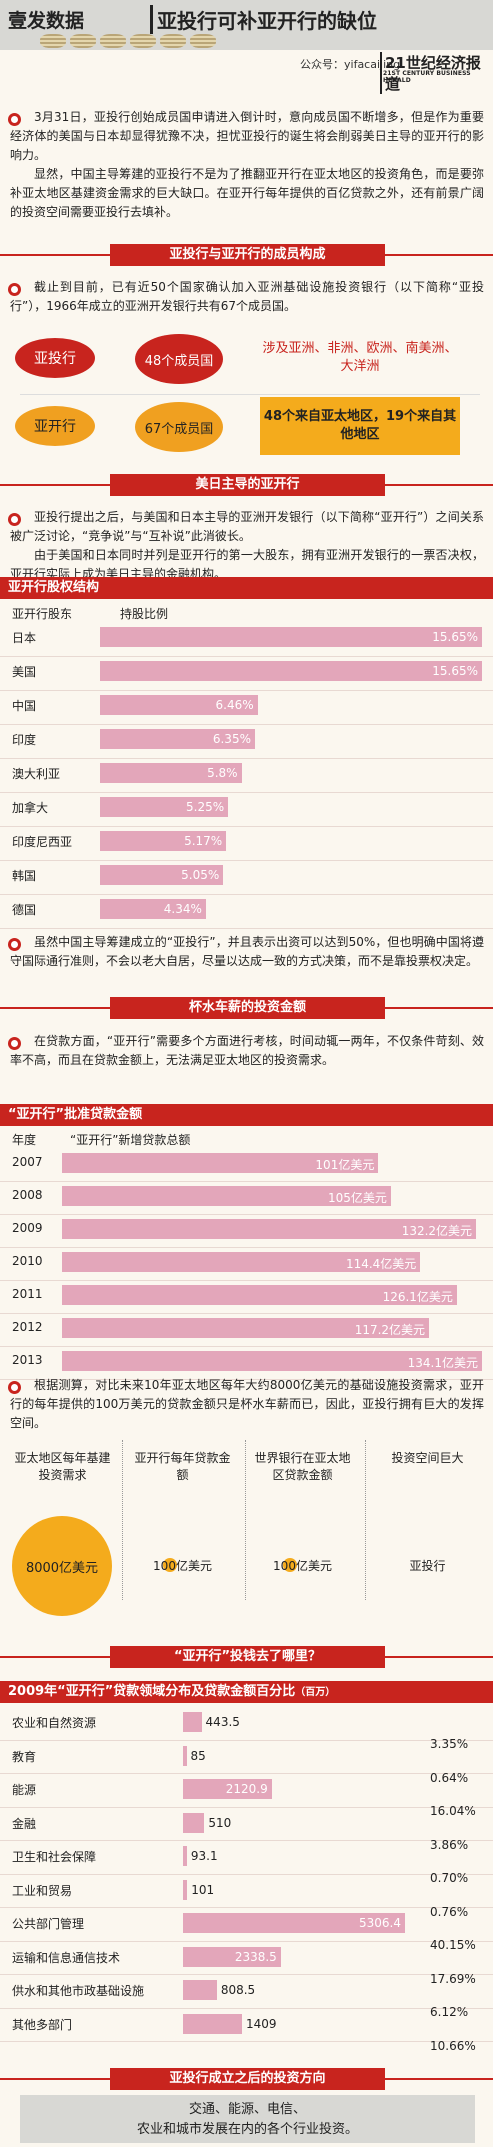  What do you see at coordinates (27, 1294) in the screenshot?
I see `chart-category-label: 2011` at bounding box center [27, 1294].